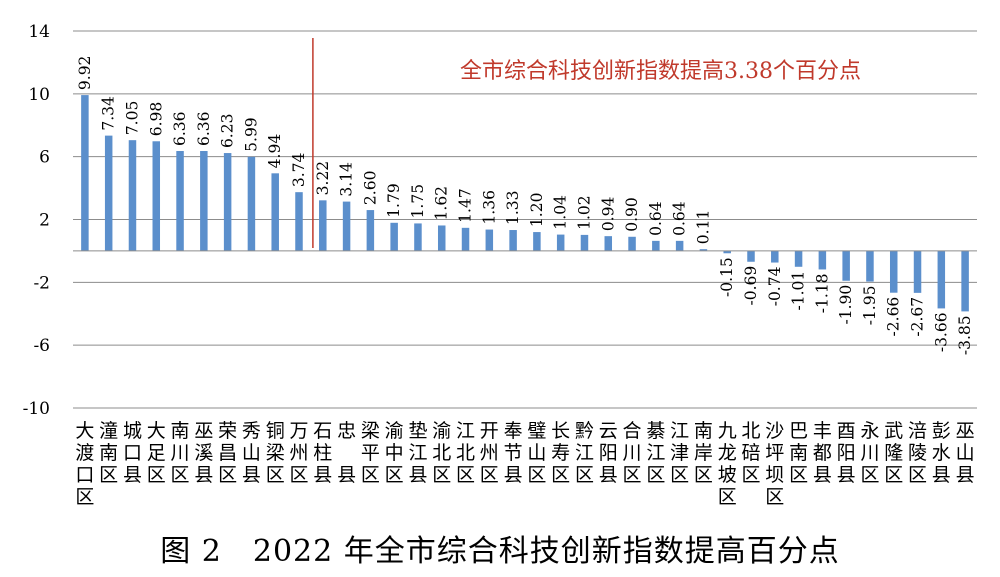  What do you see at coordinates (536, 431) in the screenshot?
I see `category-label: 璧` at bounding box center [536, 431].